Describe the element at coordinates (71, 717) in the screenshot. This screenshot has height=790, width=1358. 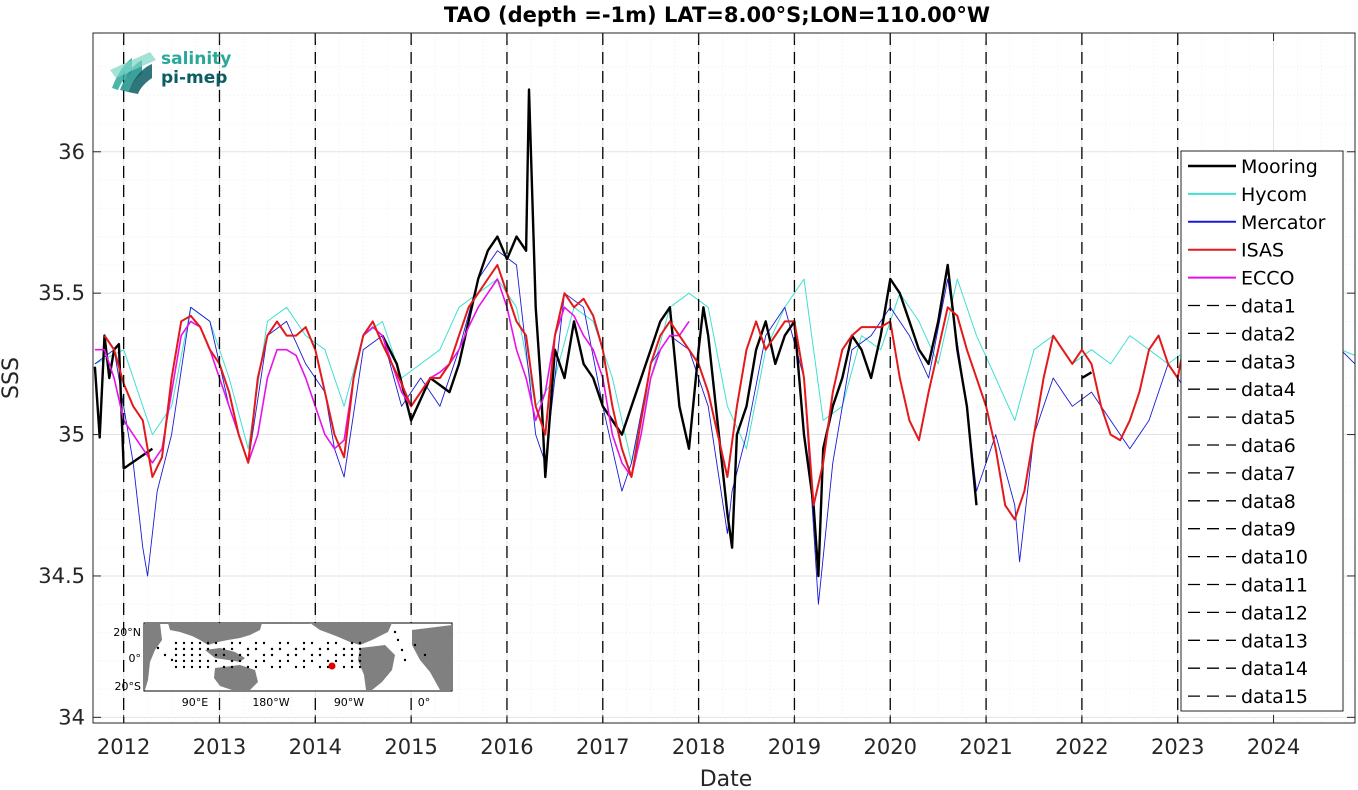
I see `y-tick-label: 34` at that location.